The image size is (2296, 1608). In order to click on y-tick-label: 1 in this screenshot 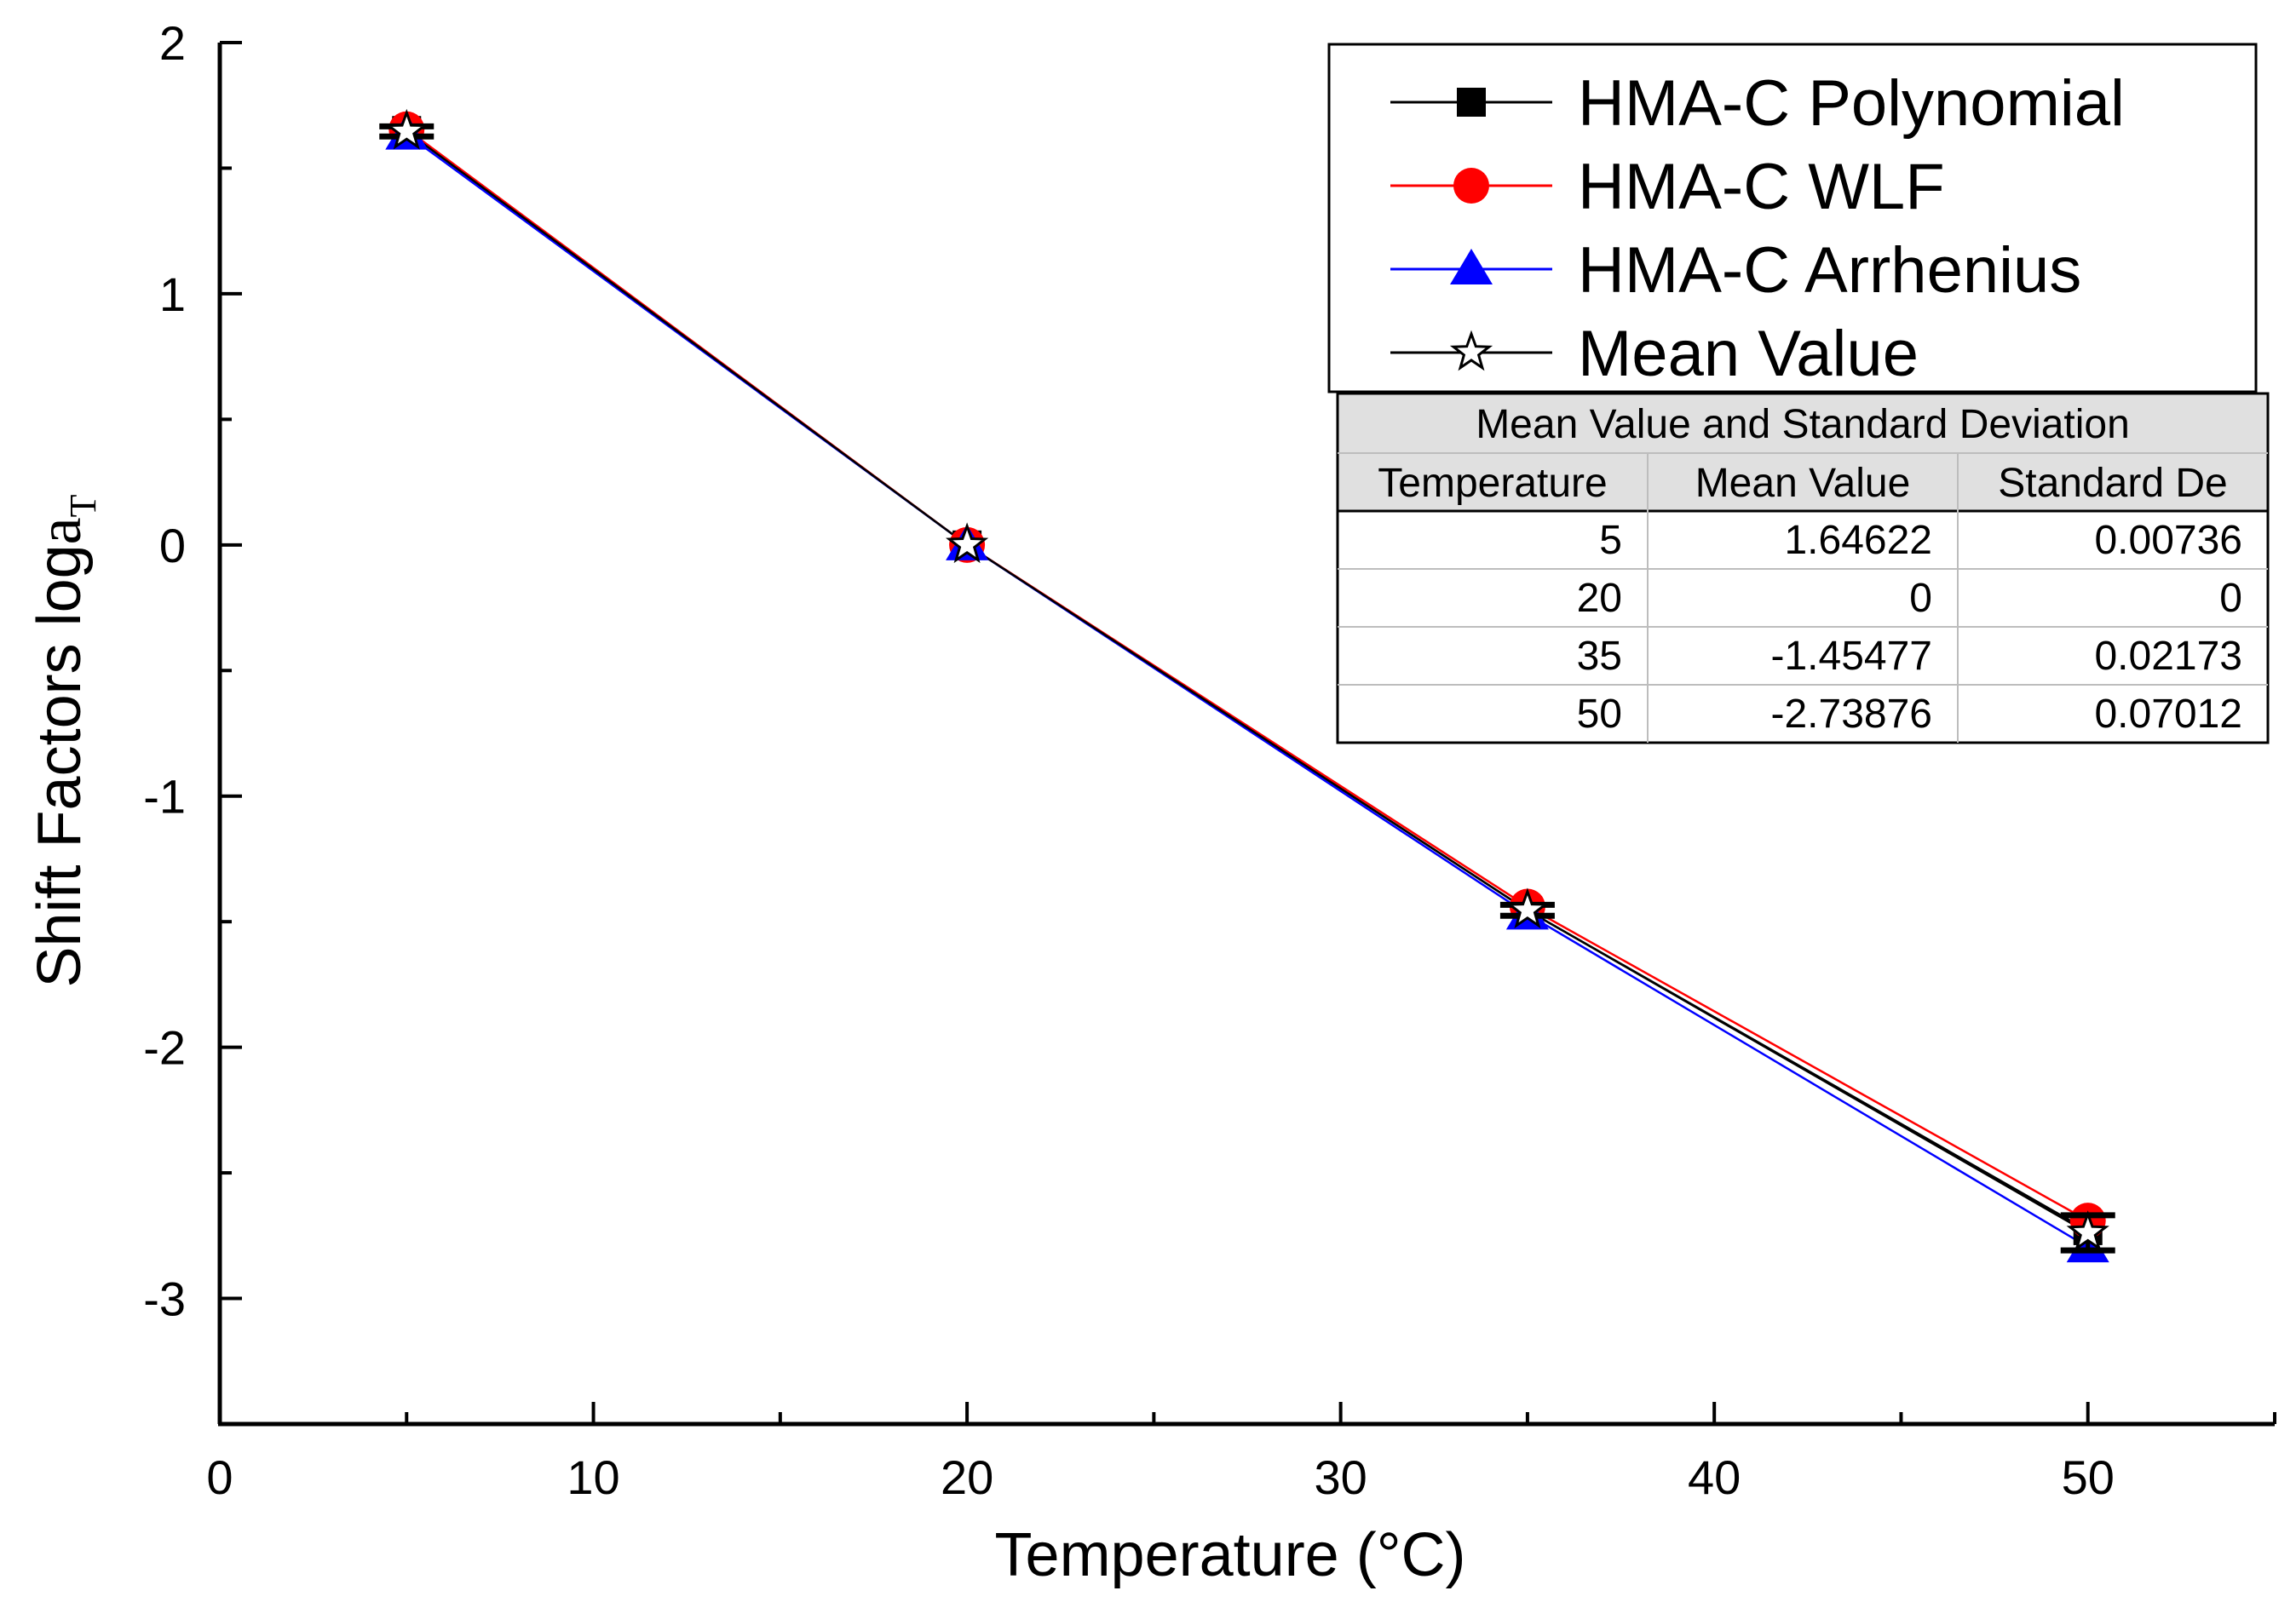, I will do `click(172, 294)`.